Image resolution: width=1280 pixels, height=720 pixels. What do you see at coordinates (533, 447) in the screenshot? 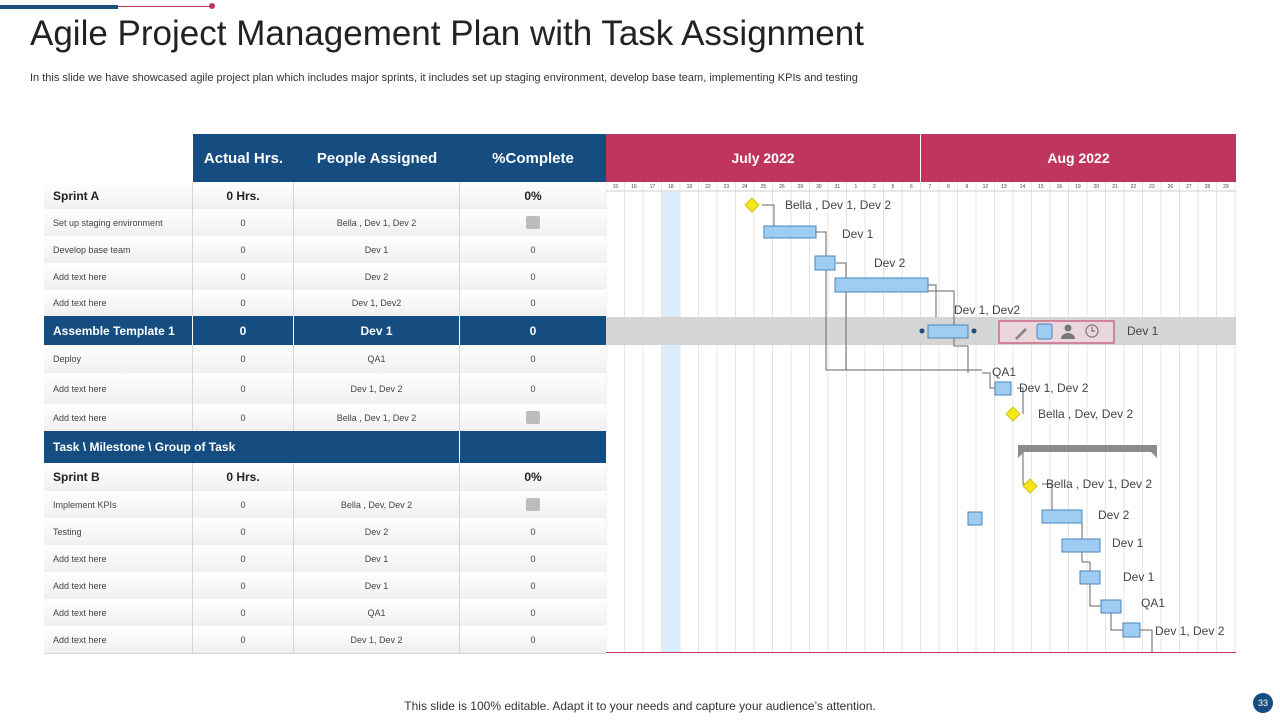
I see `group-header-blank` at bounding box center [533, 447].